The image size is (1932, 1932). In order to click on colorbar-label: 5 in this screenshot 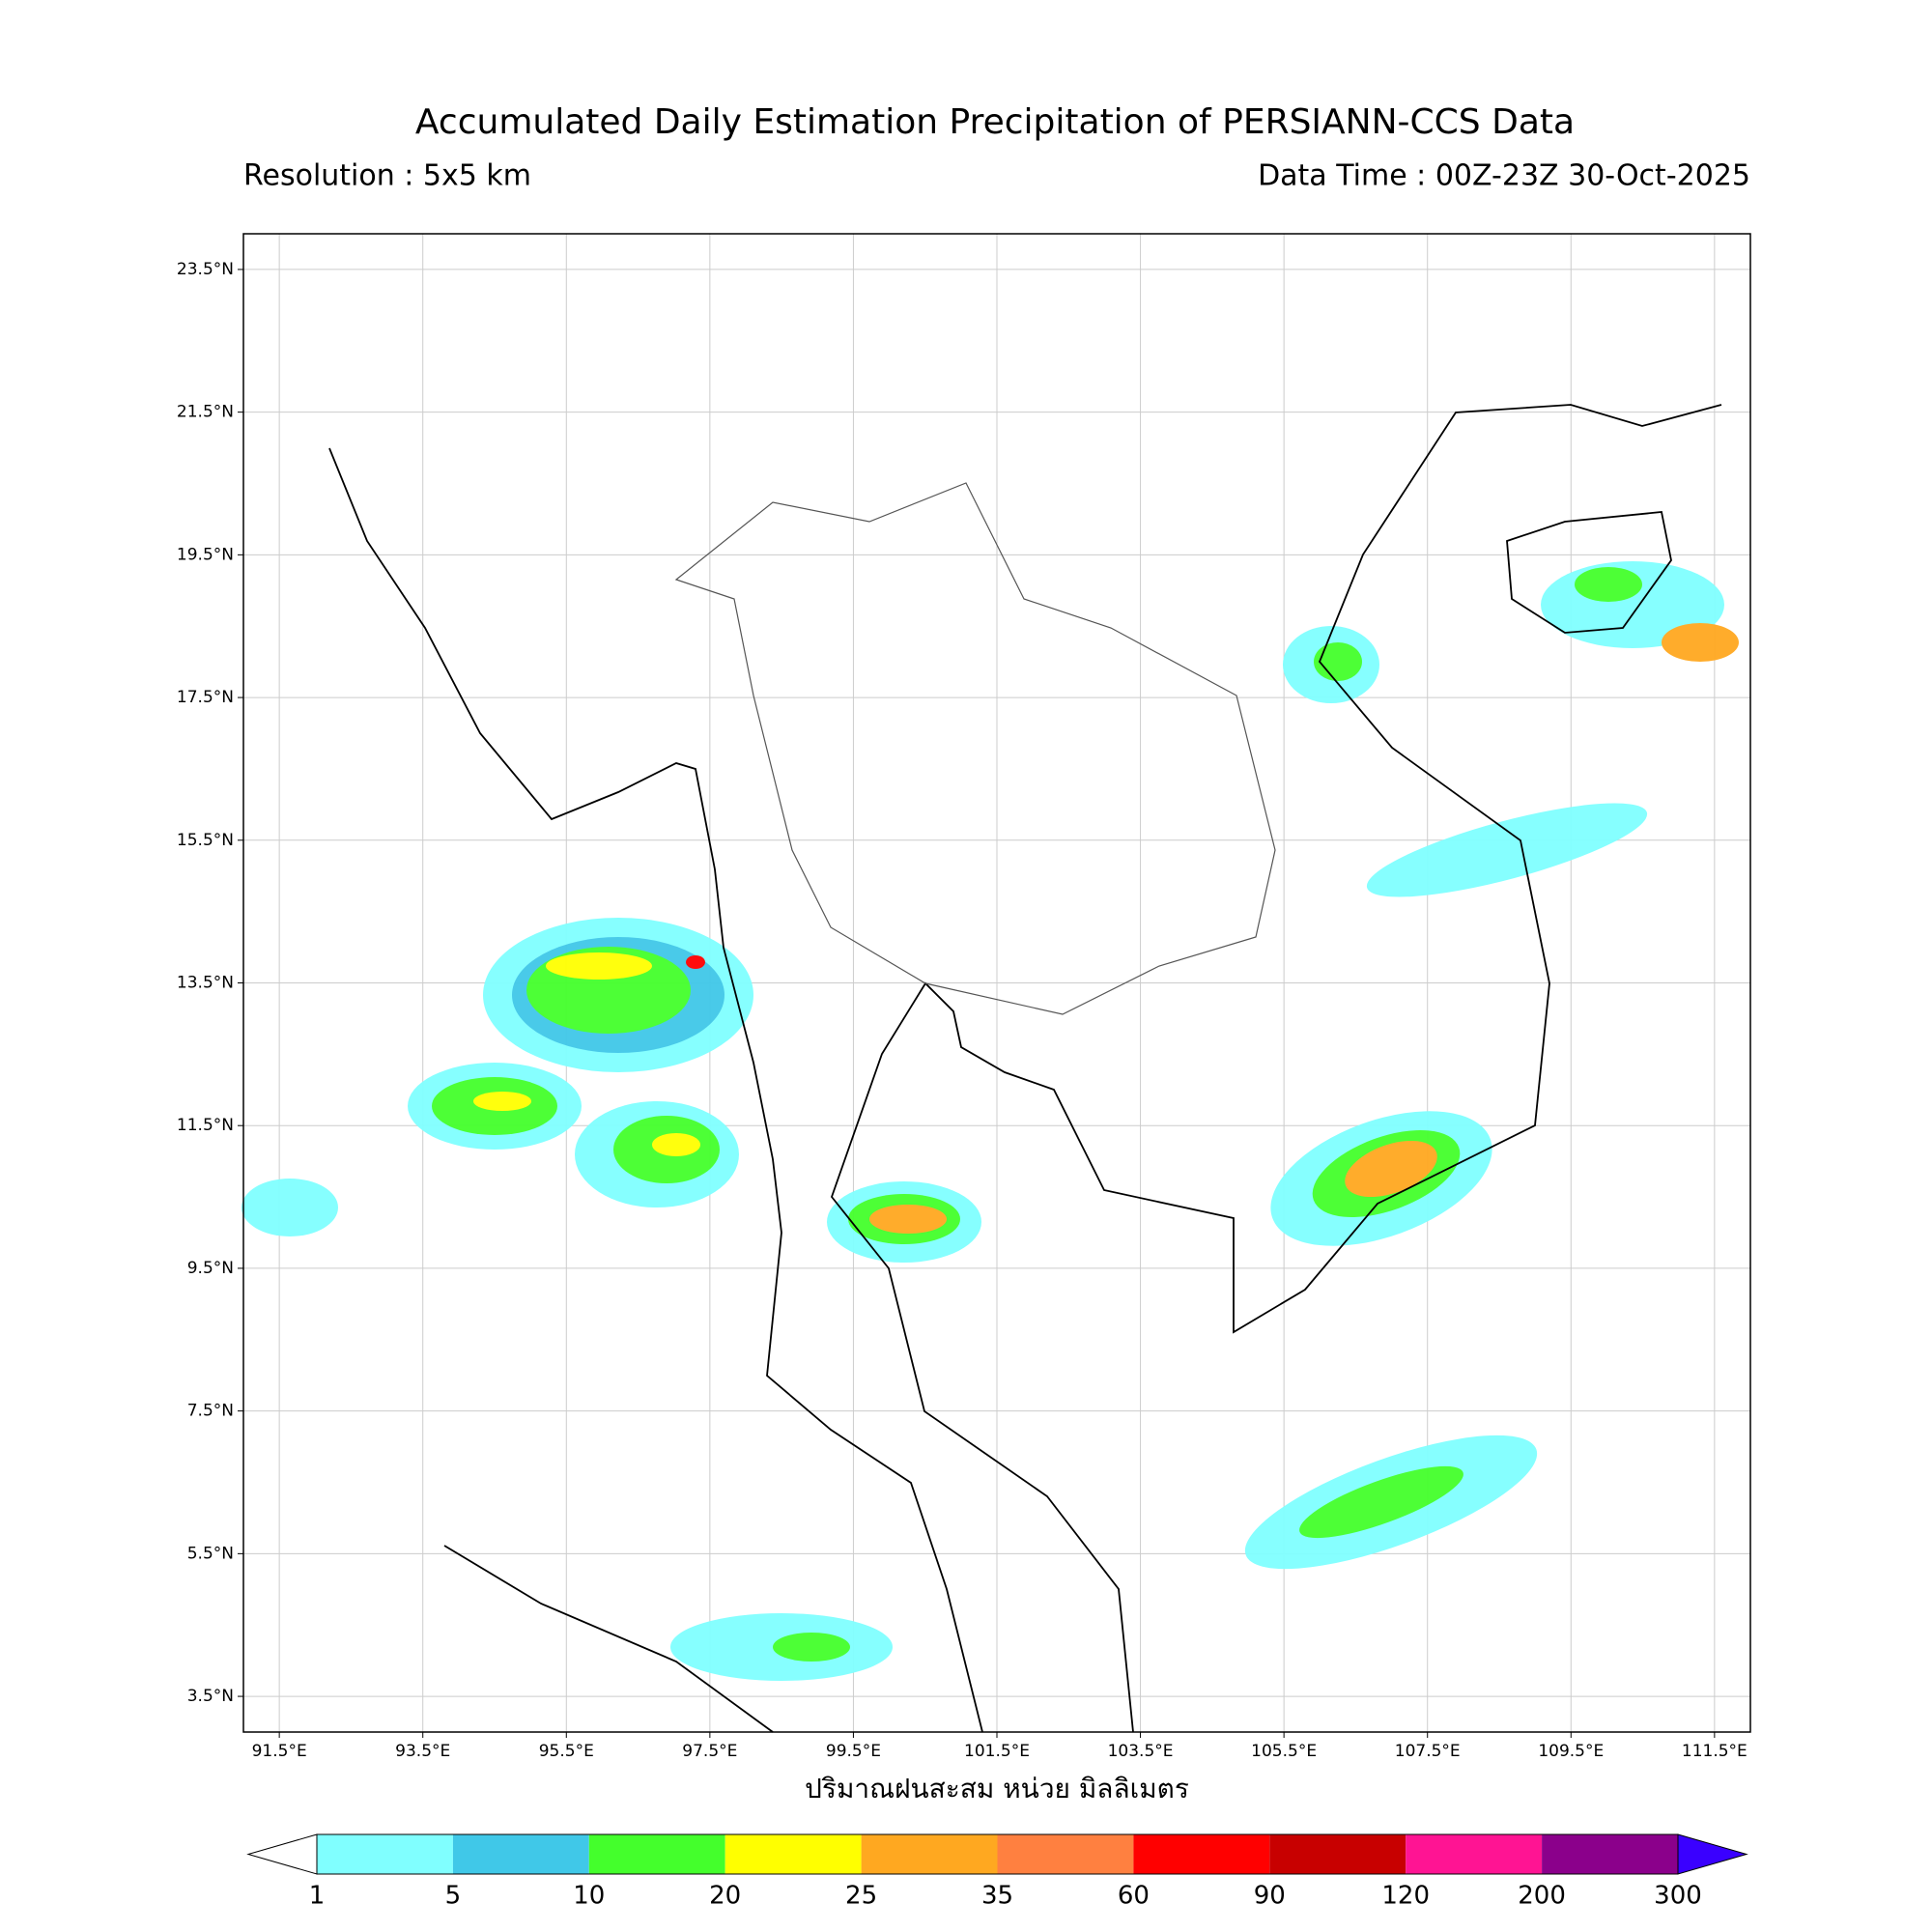, I will do `click(453, 1896)`.